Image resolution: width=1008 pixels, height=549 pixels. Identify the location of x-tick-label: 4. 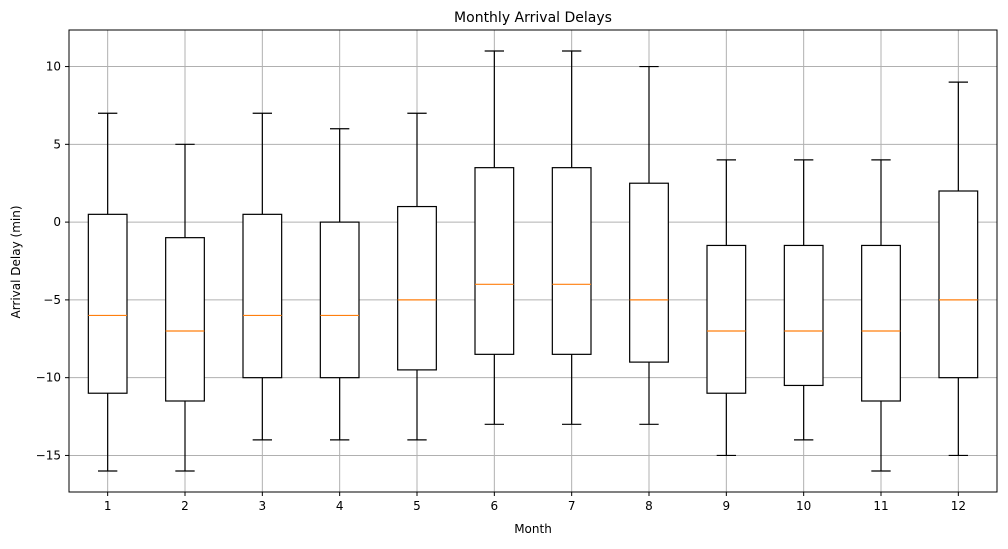
(340, 506).